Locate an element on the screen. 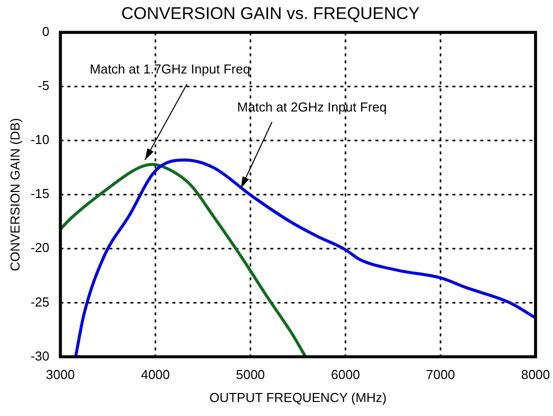 Image resolution: width=553 pixels, height=416 pixels. annotation: Match at 2GHz Input Freq is located at coordinates (312, 107).